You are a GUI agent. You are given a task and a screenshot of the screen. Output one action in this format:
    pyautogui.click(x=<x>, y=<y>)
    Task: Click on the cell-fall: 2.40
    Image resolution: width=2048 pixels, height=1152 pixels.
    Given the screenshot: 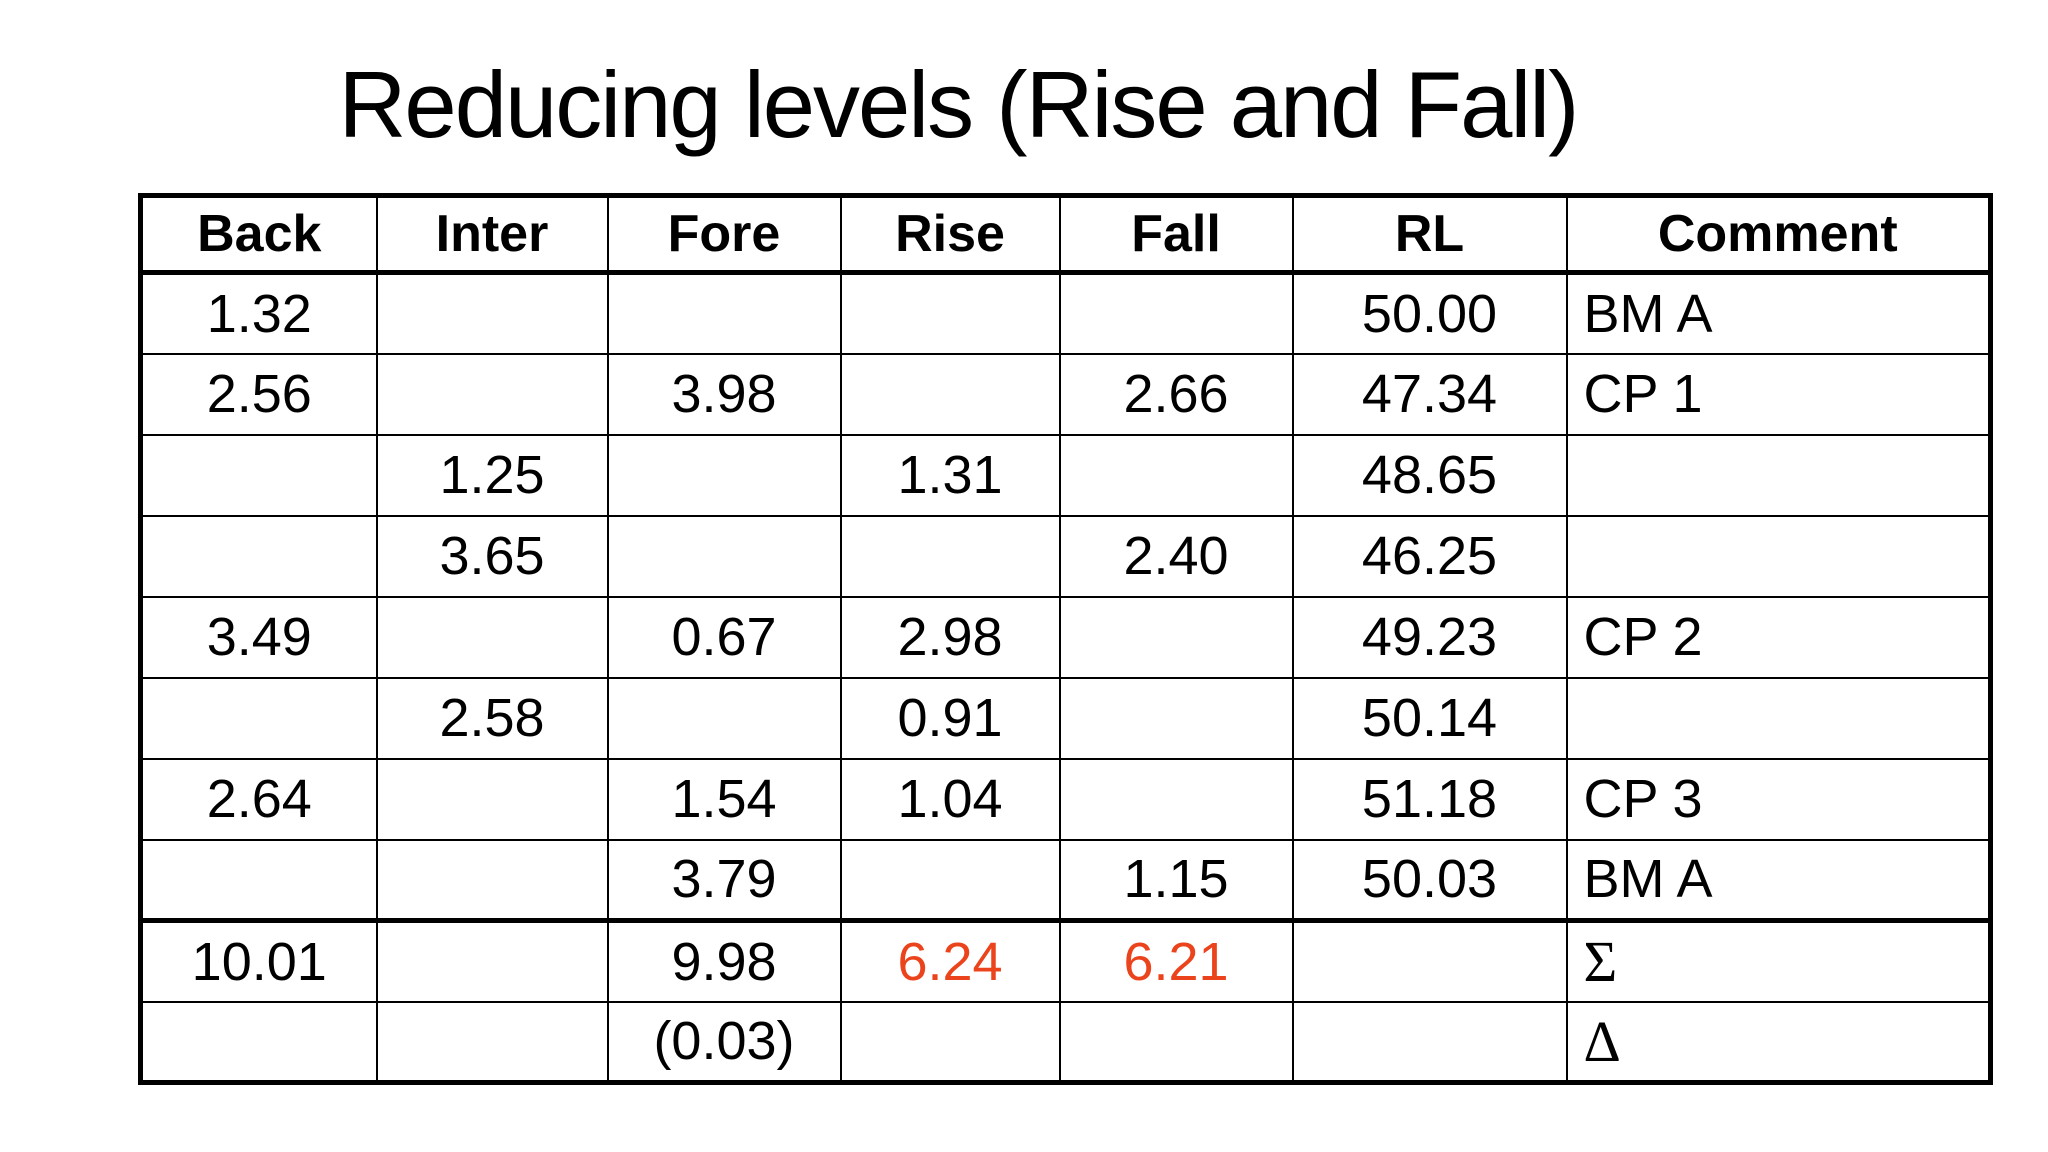 What is the action you would take?
    pyautogui.click(x=1176, y=556)
    